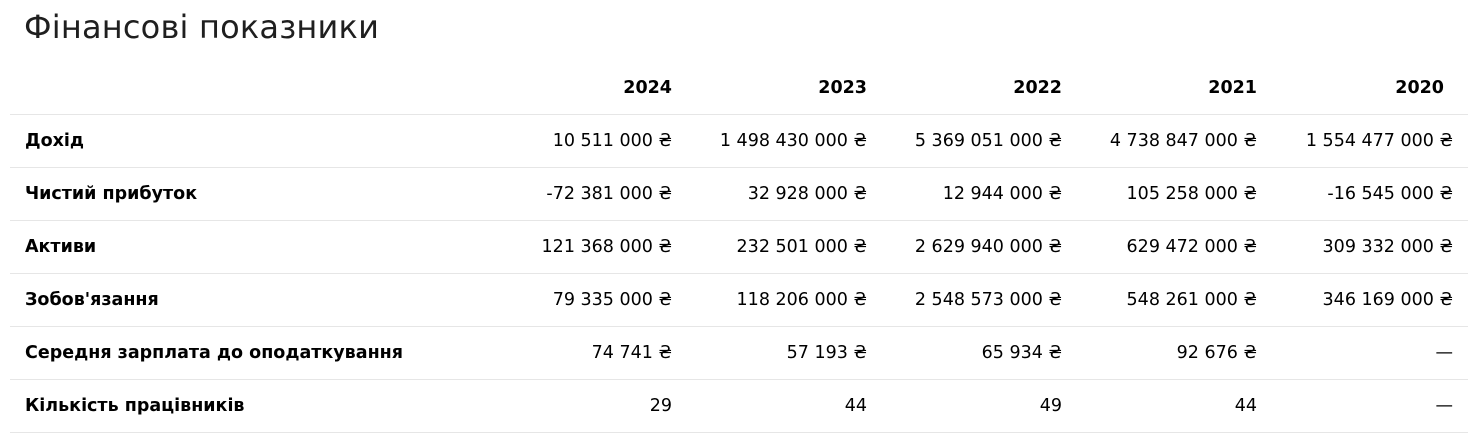 The width and height of the screenshot is (1482, 448). I want to click on table-cell: 12 944 000 ₴, so click(979, 194).